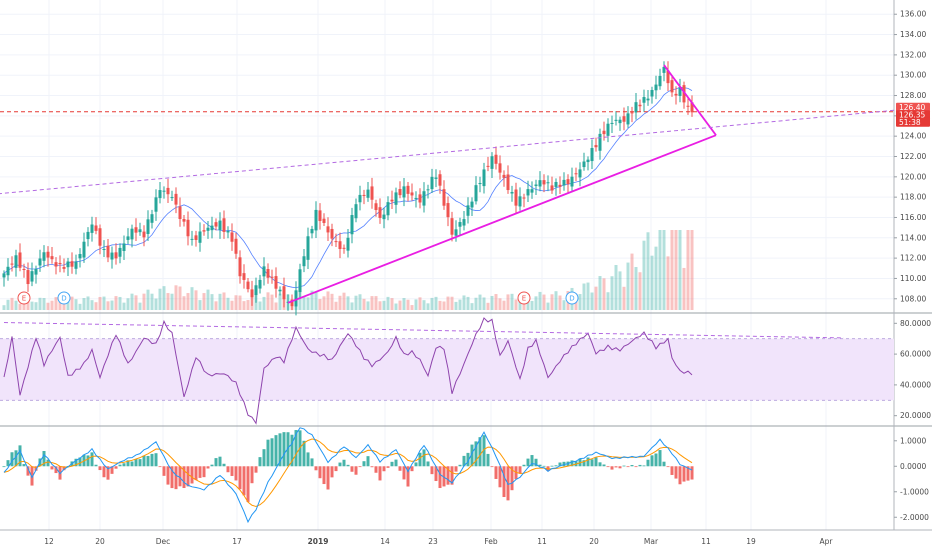  Describe the element at coordinates (348, 371) in the screenshot. I see `rsi-line` at that location.